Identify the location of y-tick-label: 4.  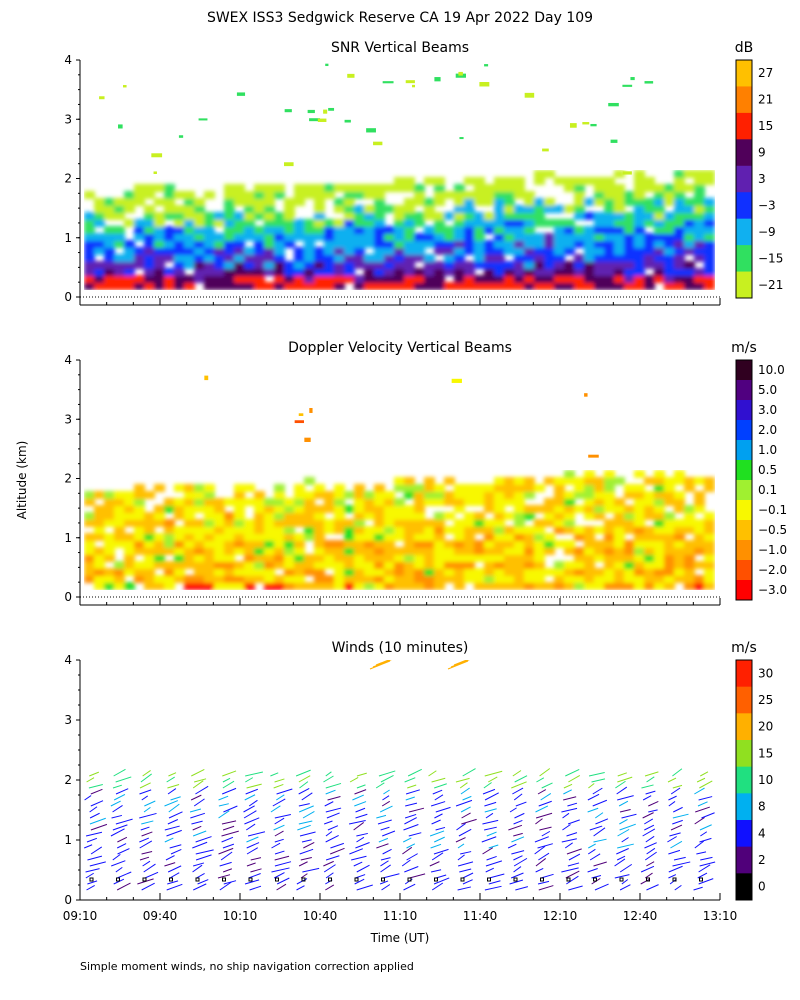
(68, 60).